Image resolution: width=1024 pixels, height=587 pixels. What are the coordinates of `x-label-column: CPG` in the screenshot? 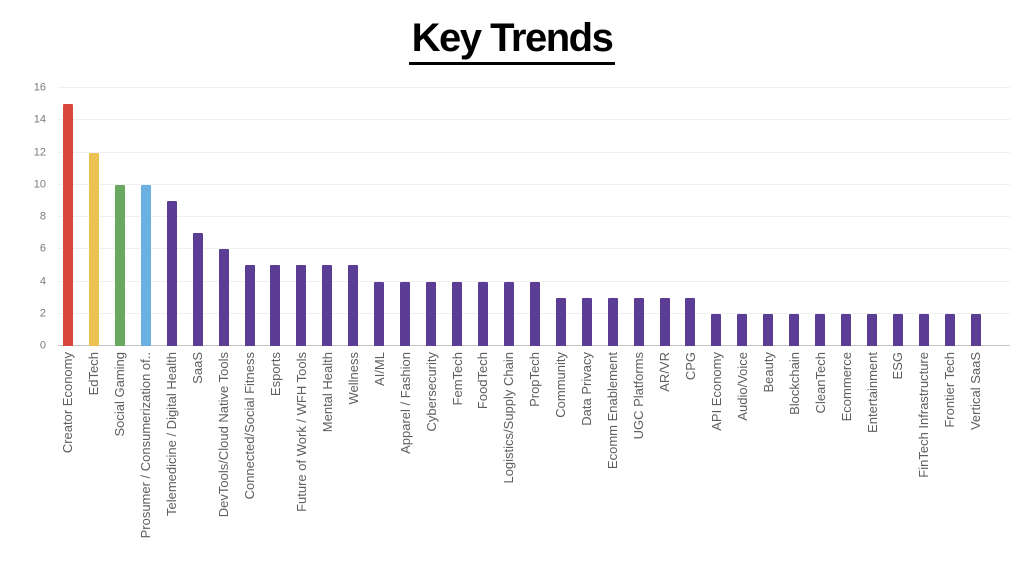 It's located at (691, 468).